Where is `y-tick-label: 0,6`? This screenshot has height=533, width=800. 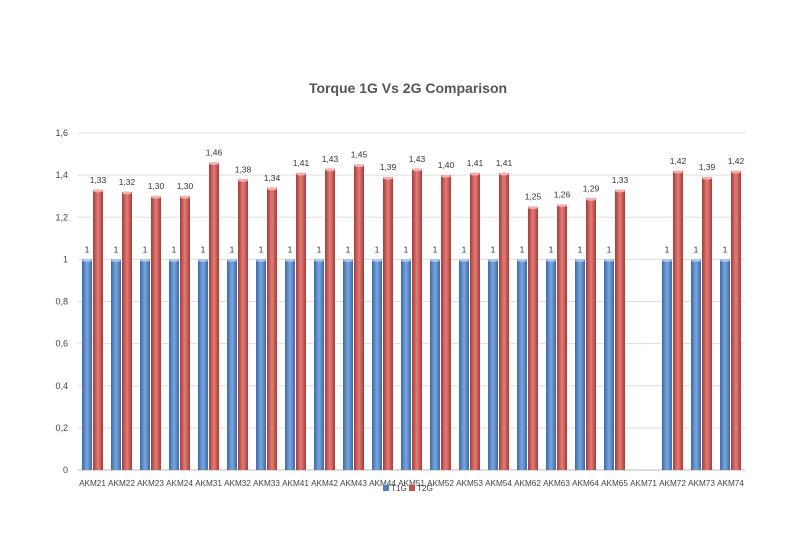 y-tick-label: 0,6 is located at coordinates (61, 344).